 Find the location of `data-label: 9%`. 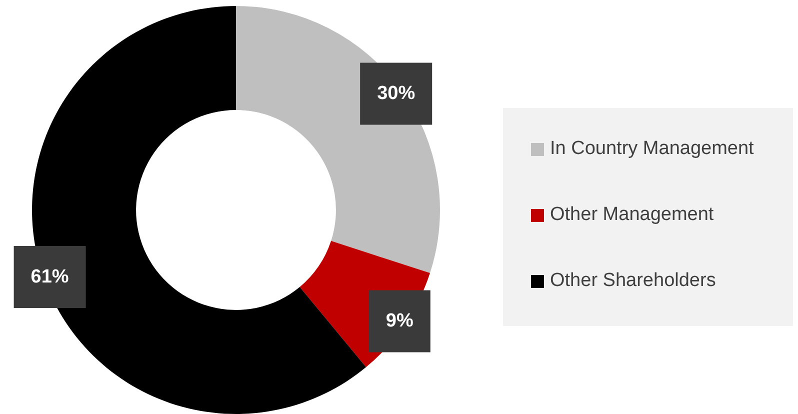

data-label: 9% is located at coordinates (400, 321).